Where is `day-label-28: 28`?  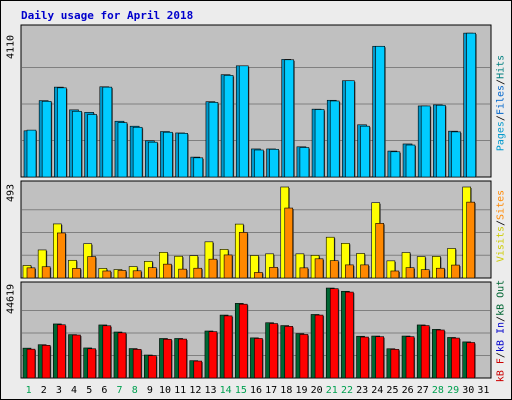 day-label-28: 28 is located at coordinates (438, 390).